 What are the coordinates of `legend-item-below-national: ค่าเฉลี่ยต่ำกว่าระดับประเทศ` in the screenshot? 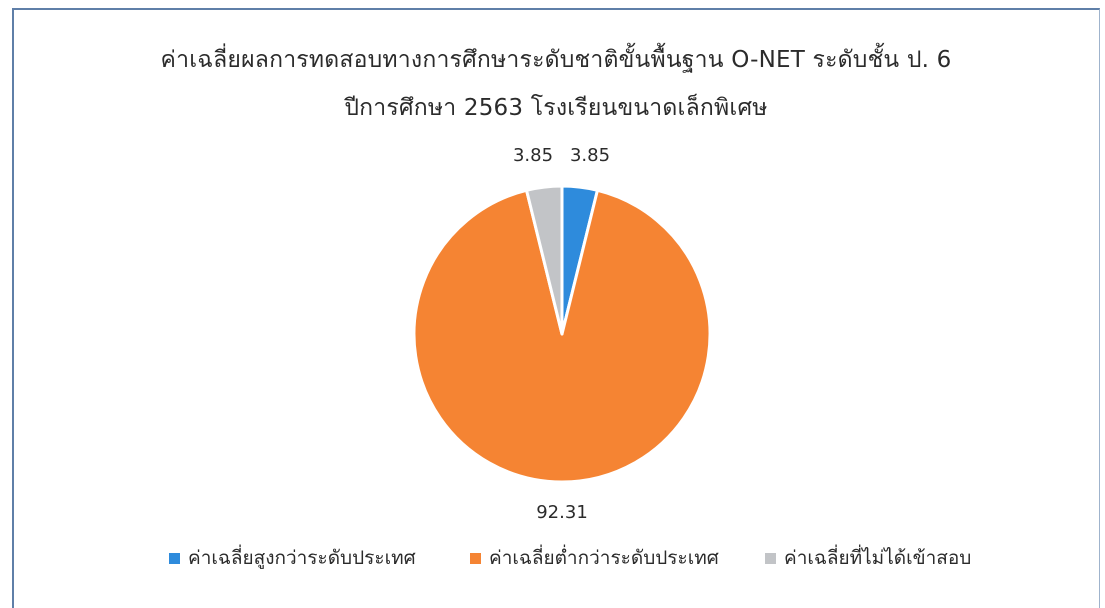 It's located at (594, 558).